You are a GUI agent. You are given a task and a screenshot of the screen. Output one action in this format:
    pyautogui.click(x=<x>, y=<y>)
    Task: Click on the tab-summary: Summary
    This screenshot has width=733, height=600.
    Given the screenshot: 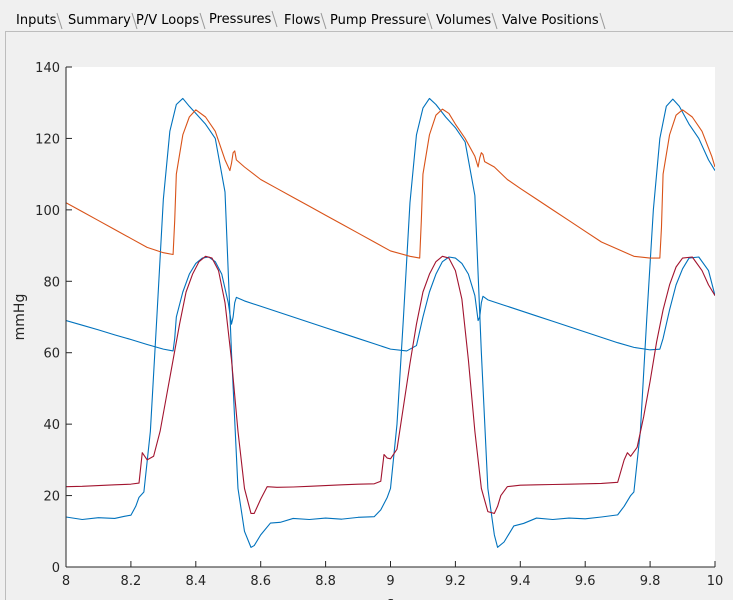 What is the action you would take?
    pyautogui.click(x=103, y=21)
    